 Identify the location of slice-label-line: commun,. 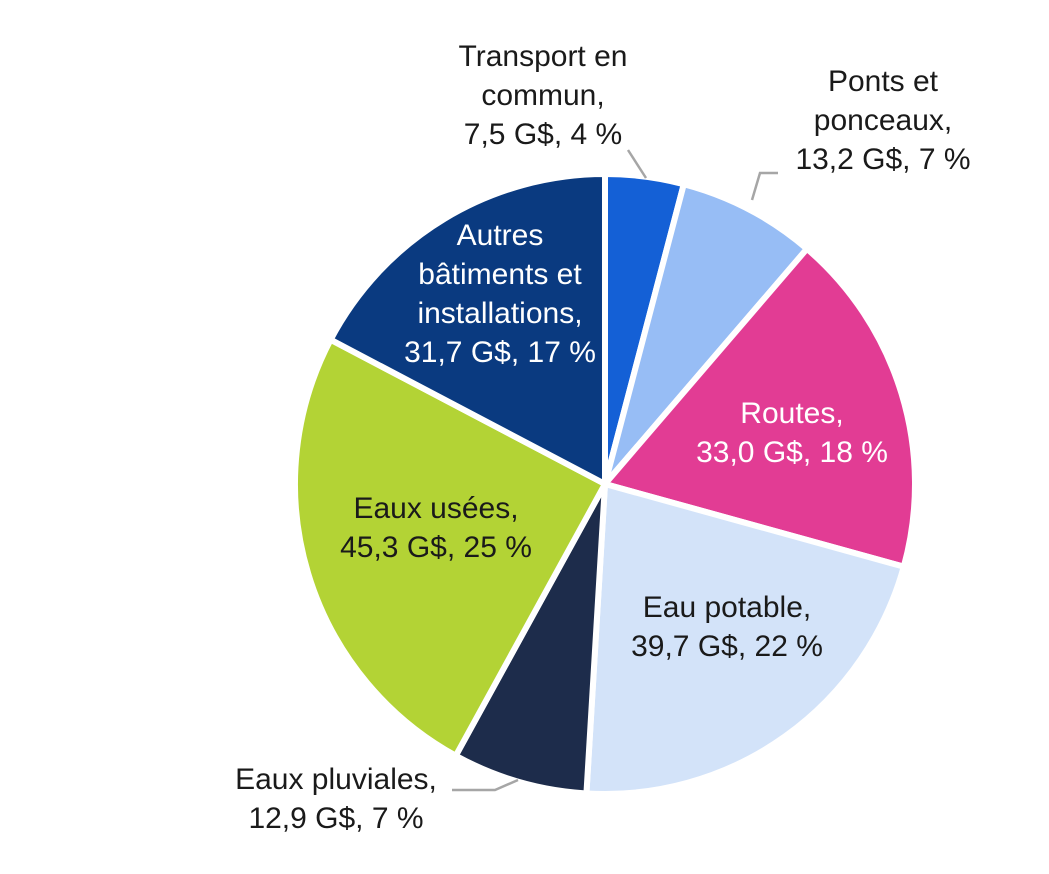
(542, 95).